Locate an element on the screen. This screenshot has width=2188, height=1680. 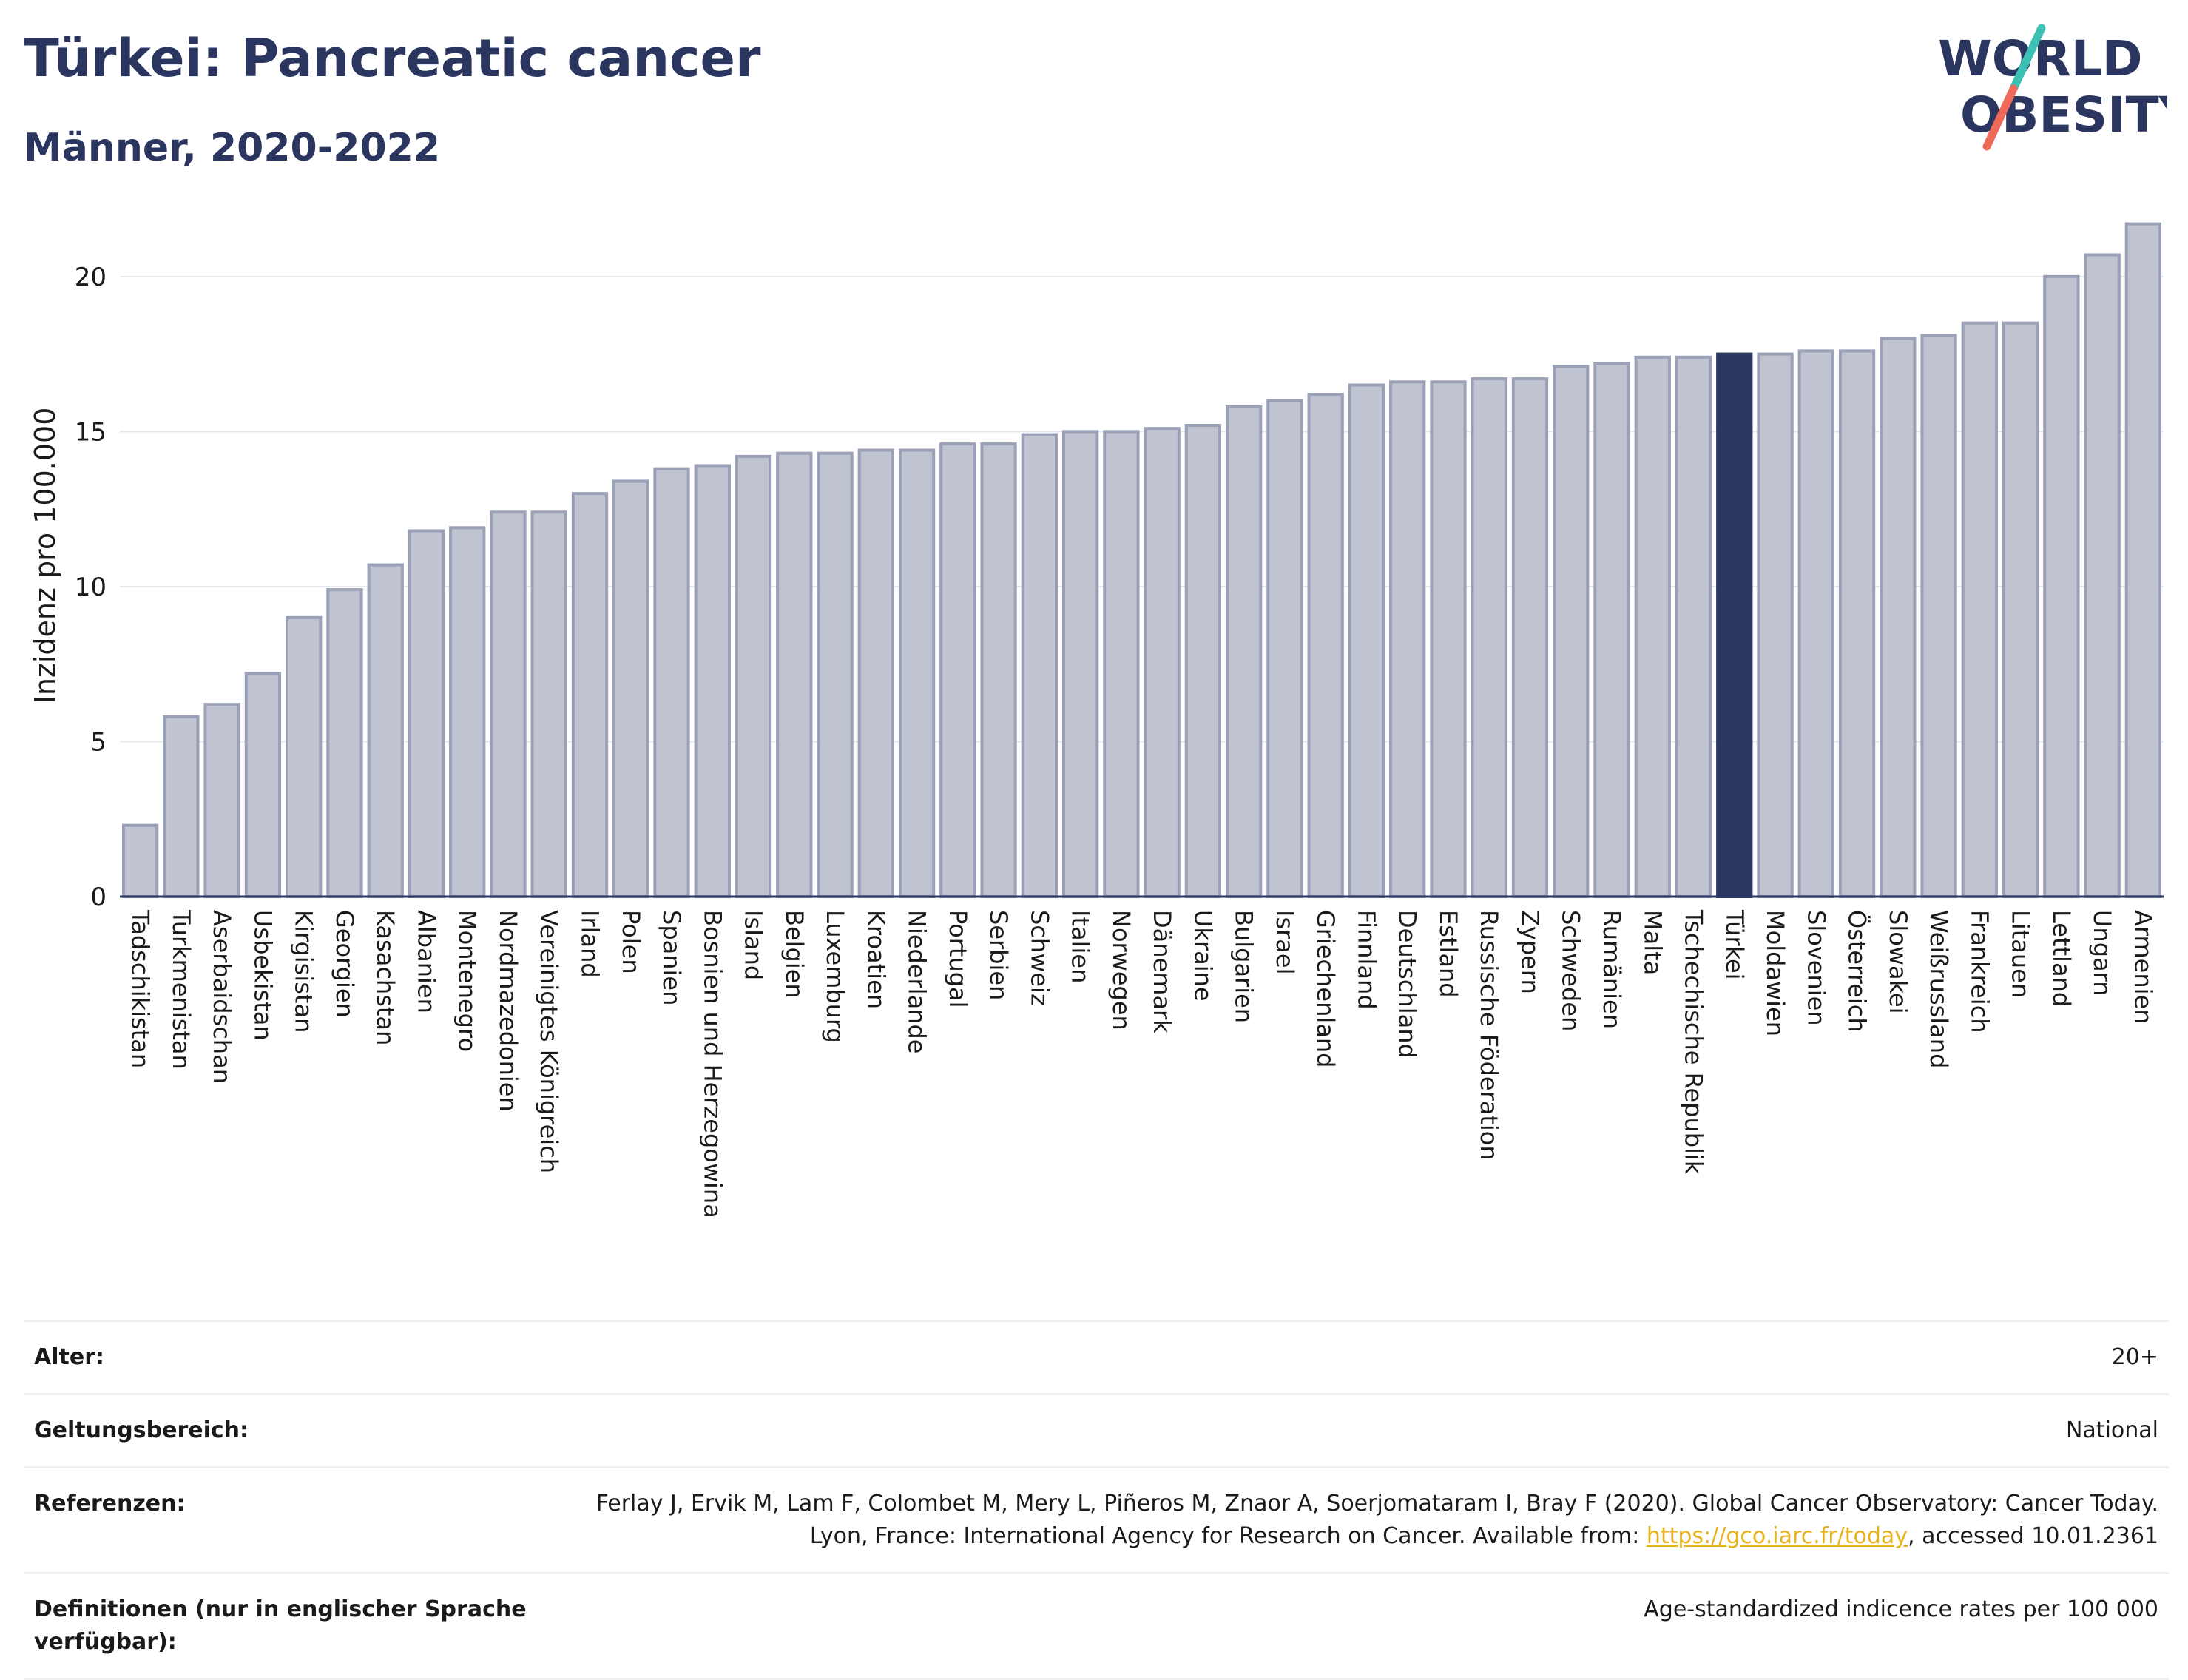
x-tick-label: Estland is located at coordinates (1448, 954).